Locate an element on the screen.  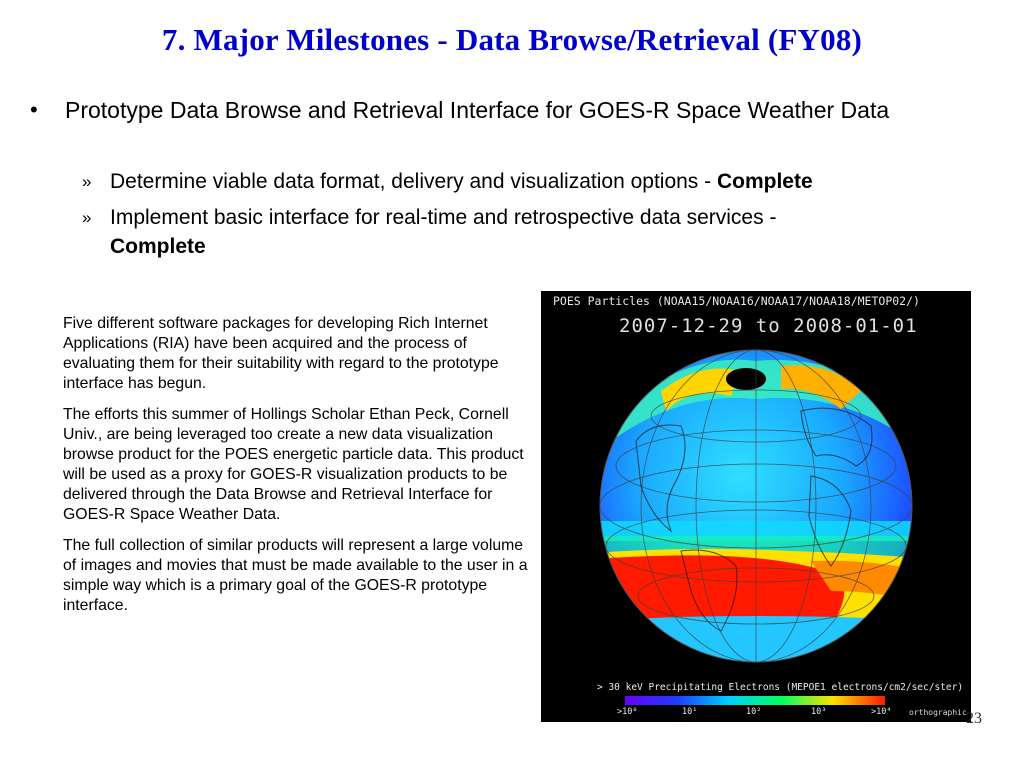
colorbar is located at coordinates (755, 700).